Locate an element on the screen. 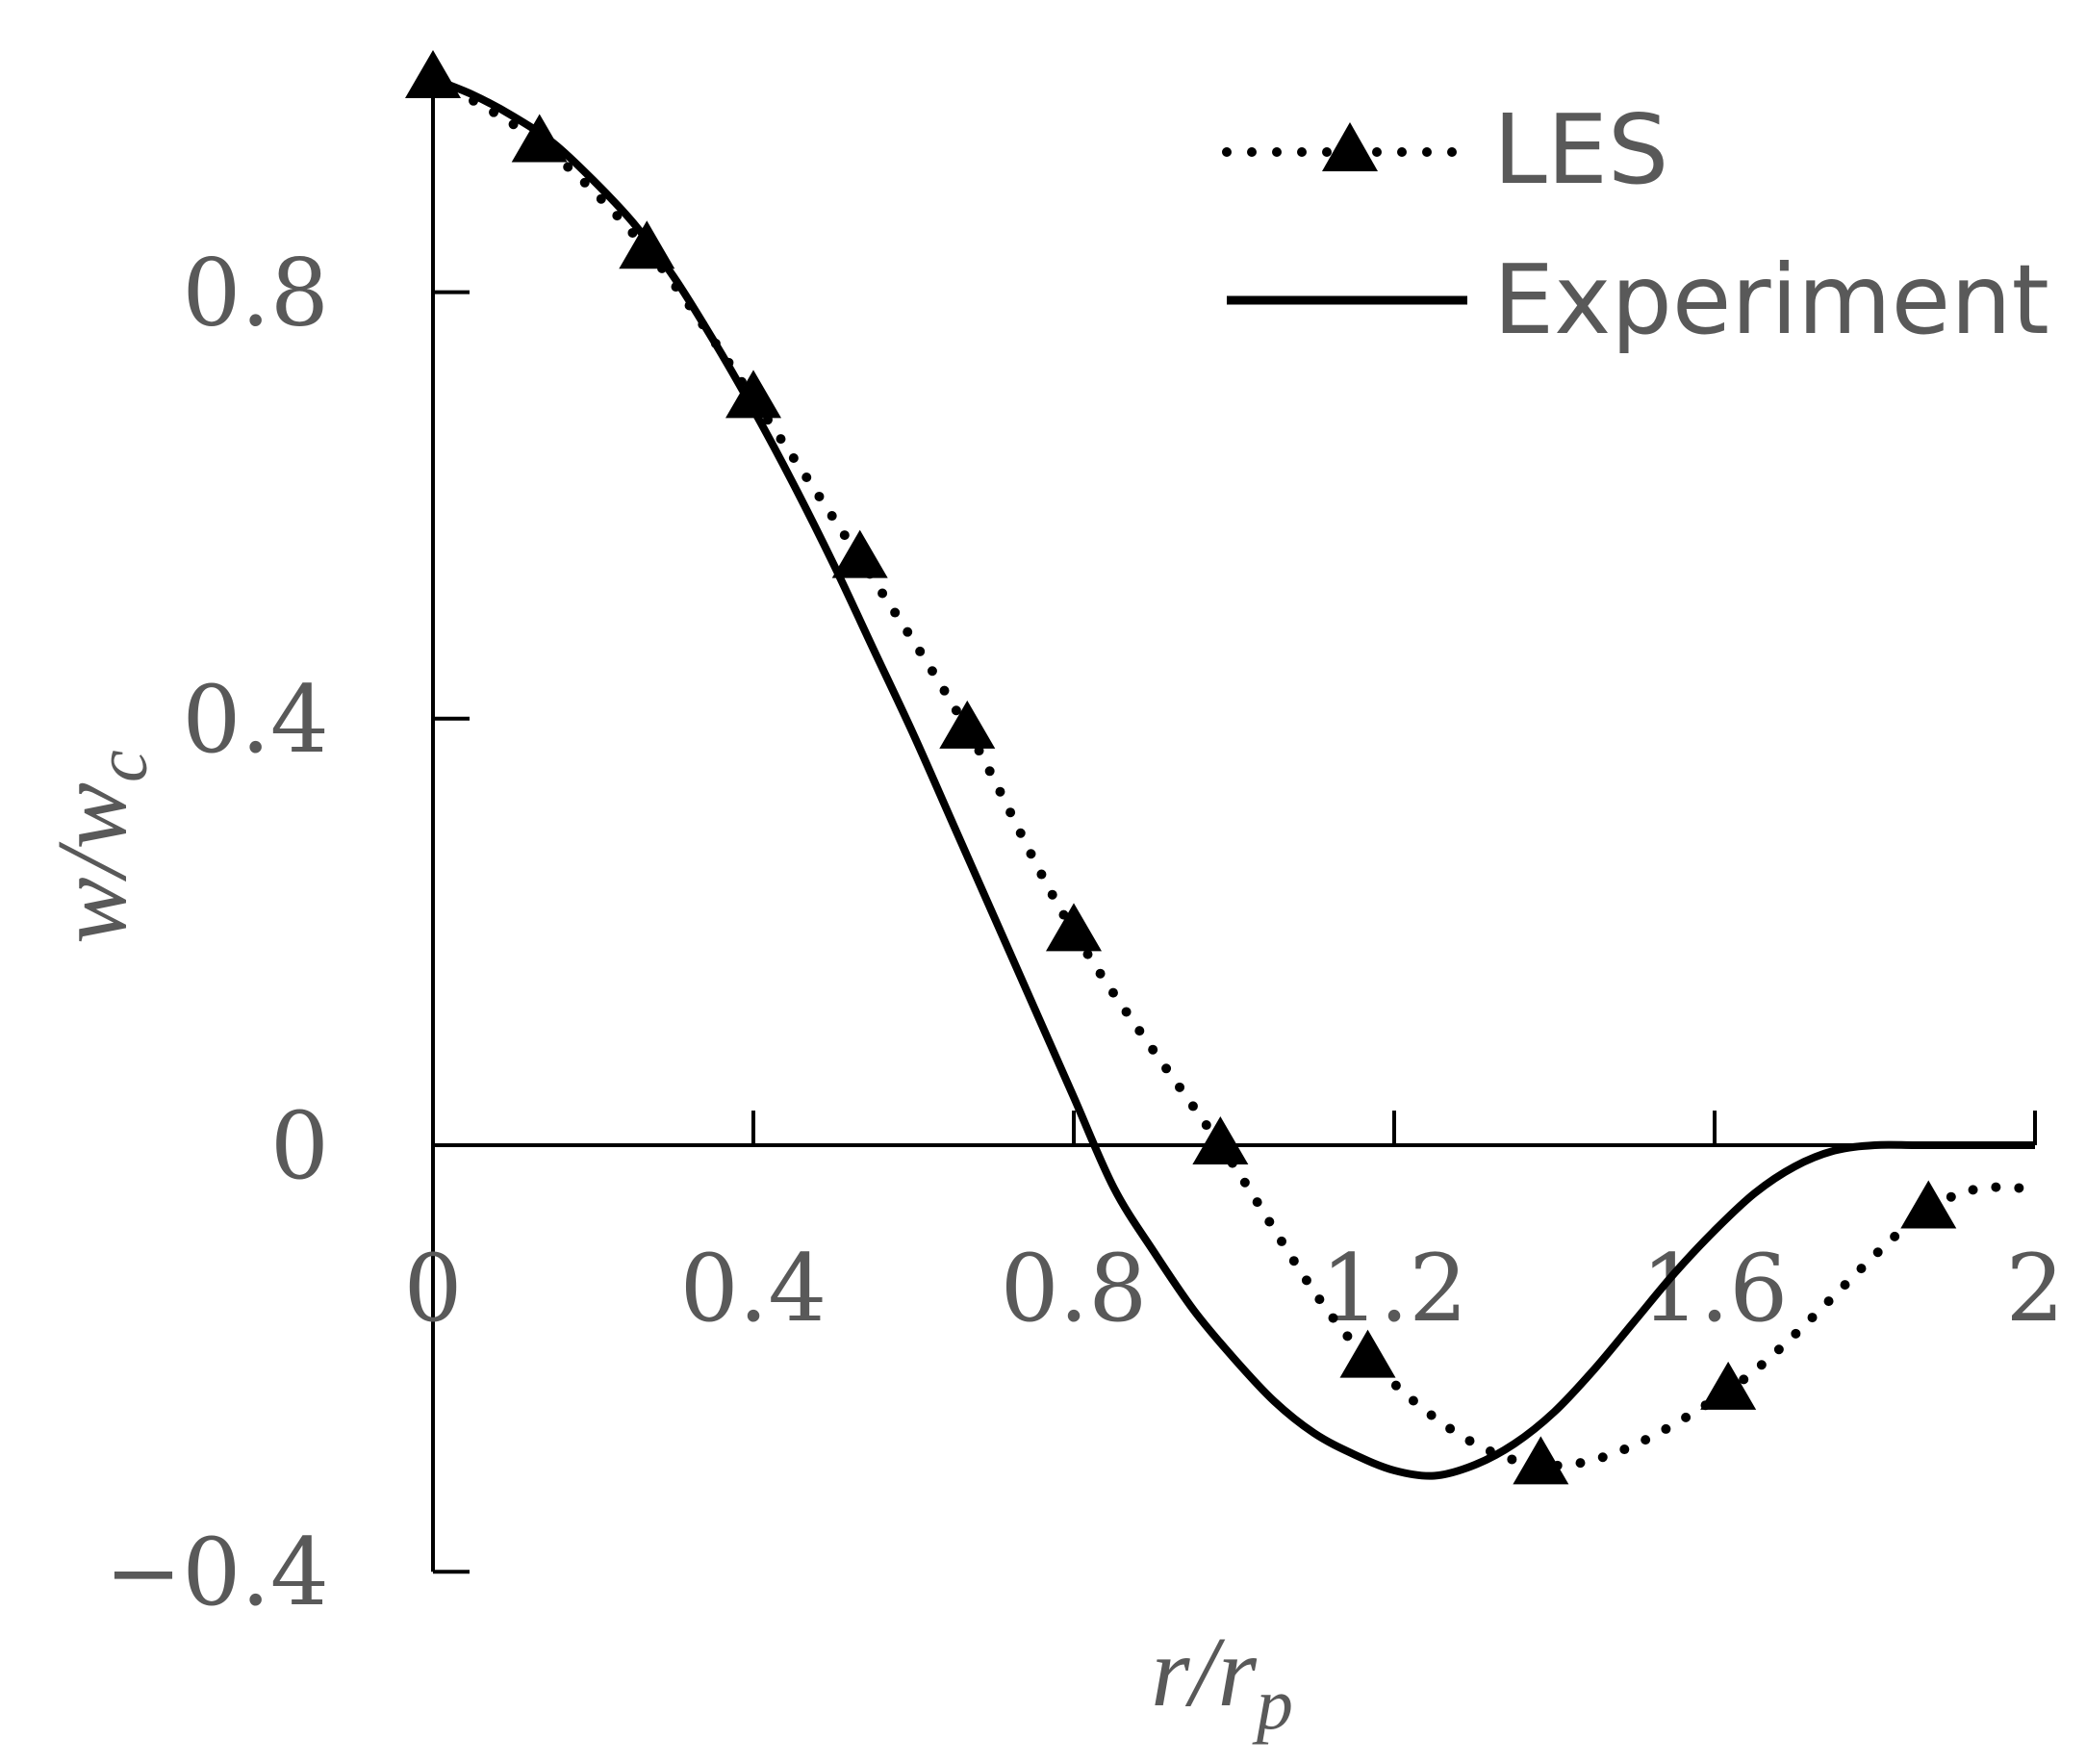 The image size is (2086, 1764). x-tick-label: 0.4 is located at coordinates (753, 1288).